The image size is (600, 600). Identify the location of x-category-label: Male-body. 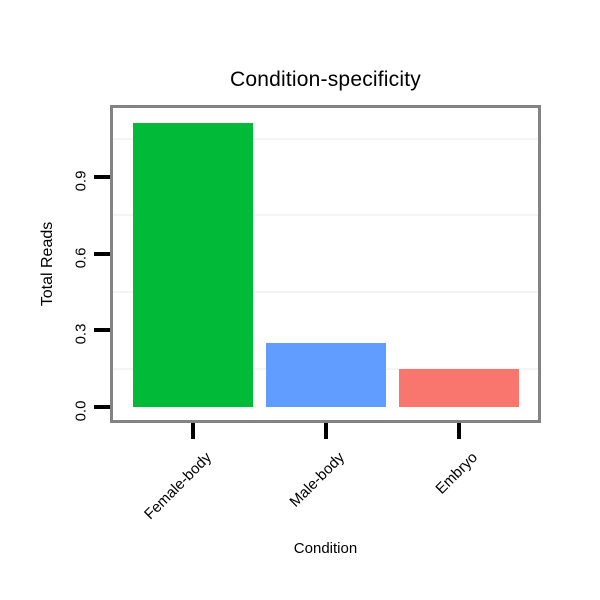
(317, 480).